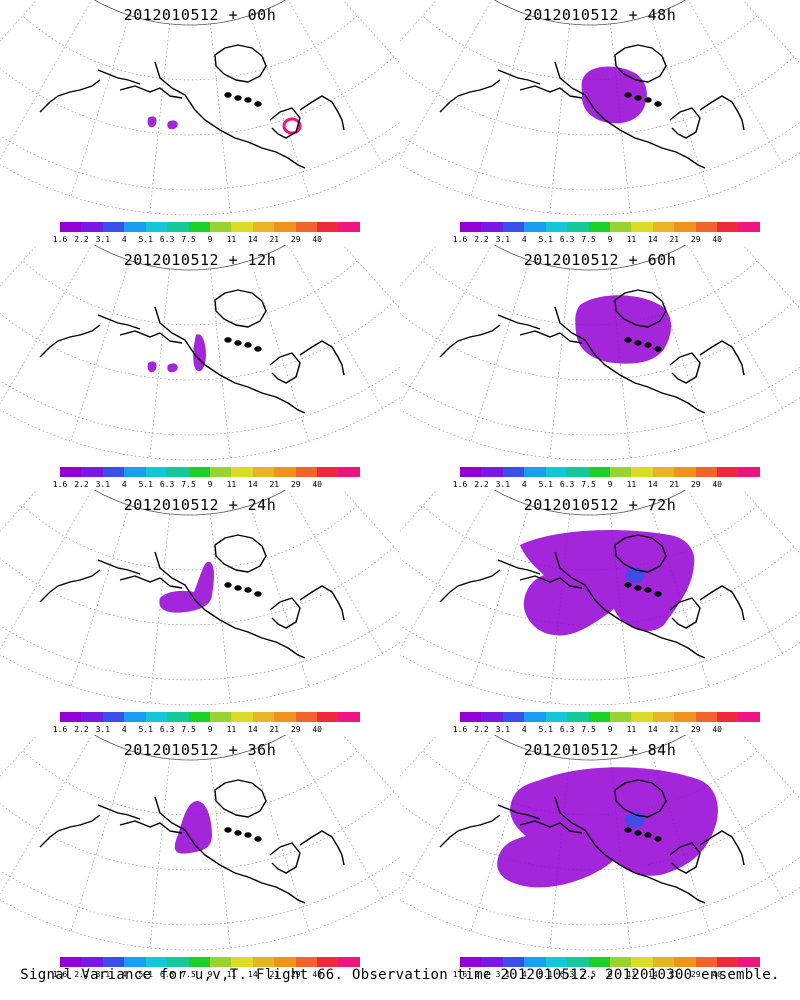 The height and width of the screenshot is (1000, 800). I want to click on polar-map-36h, so click(200, 843).